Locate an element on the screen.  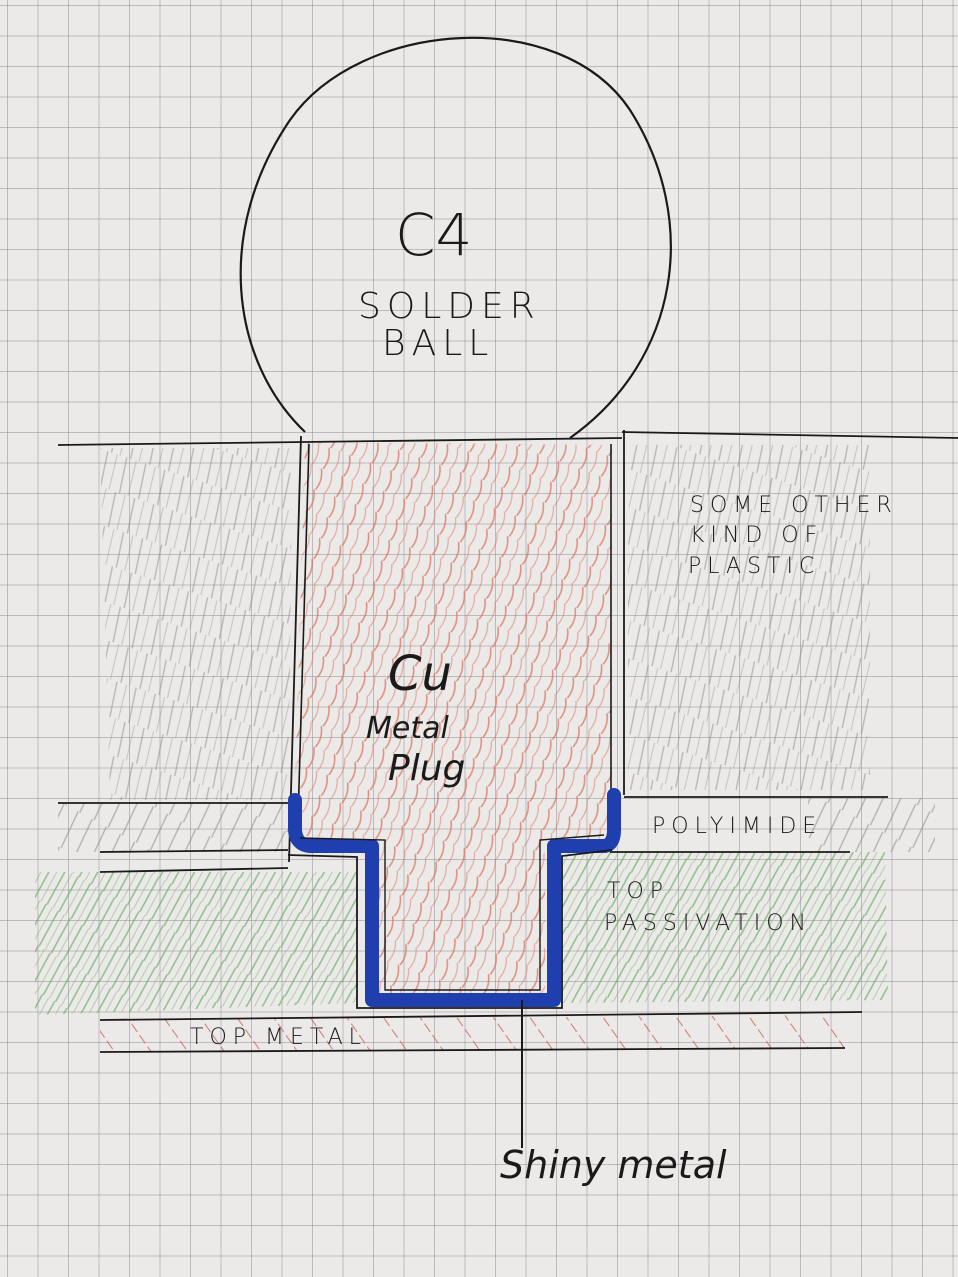
solder-ball-outline is located at coordinates (455, 237).